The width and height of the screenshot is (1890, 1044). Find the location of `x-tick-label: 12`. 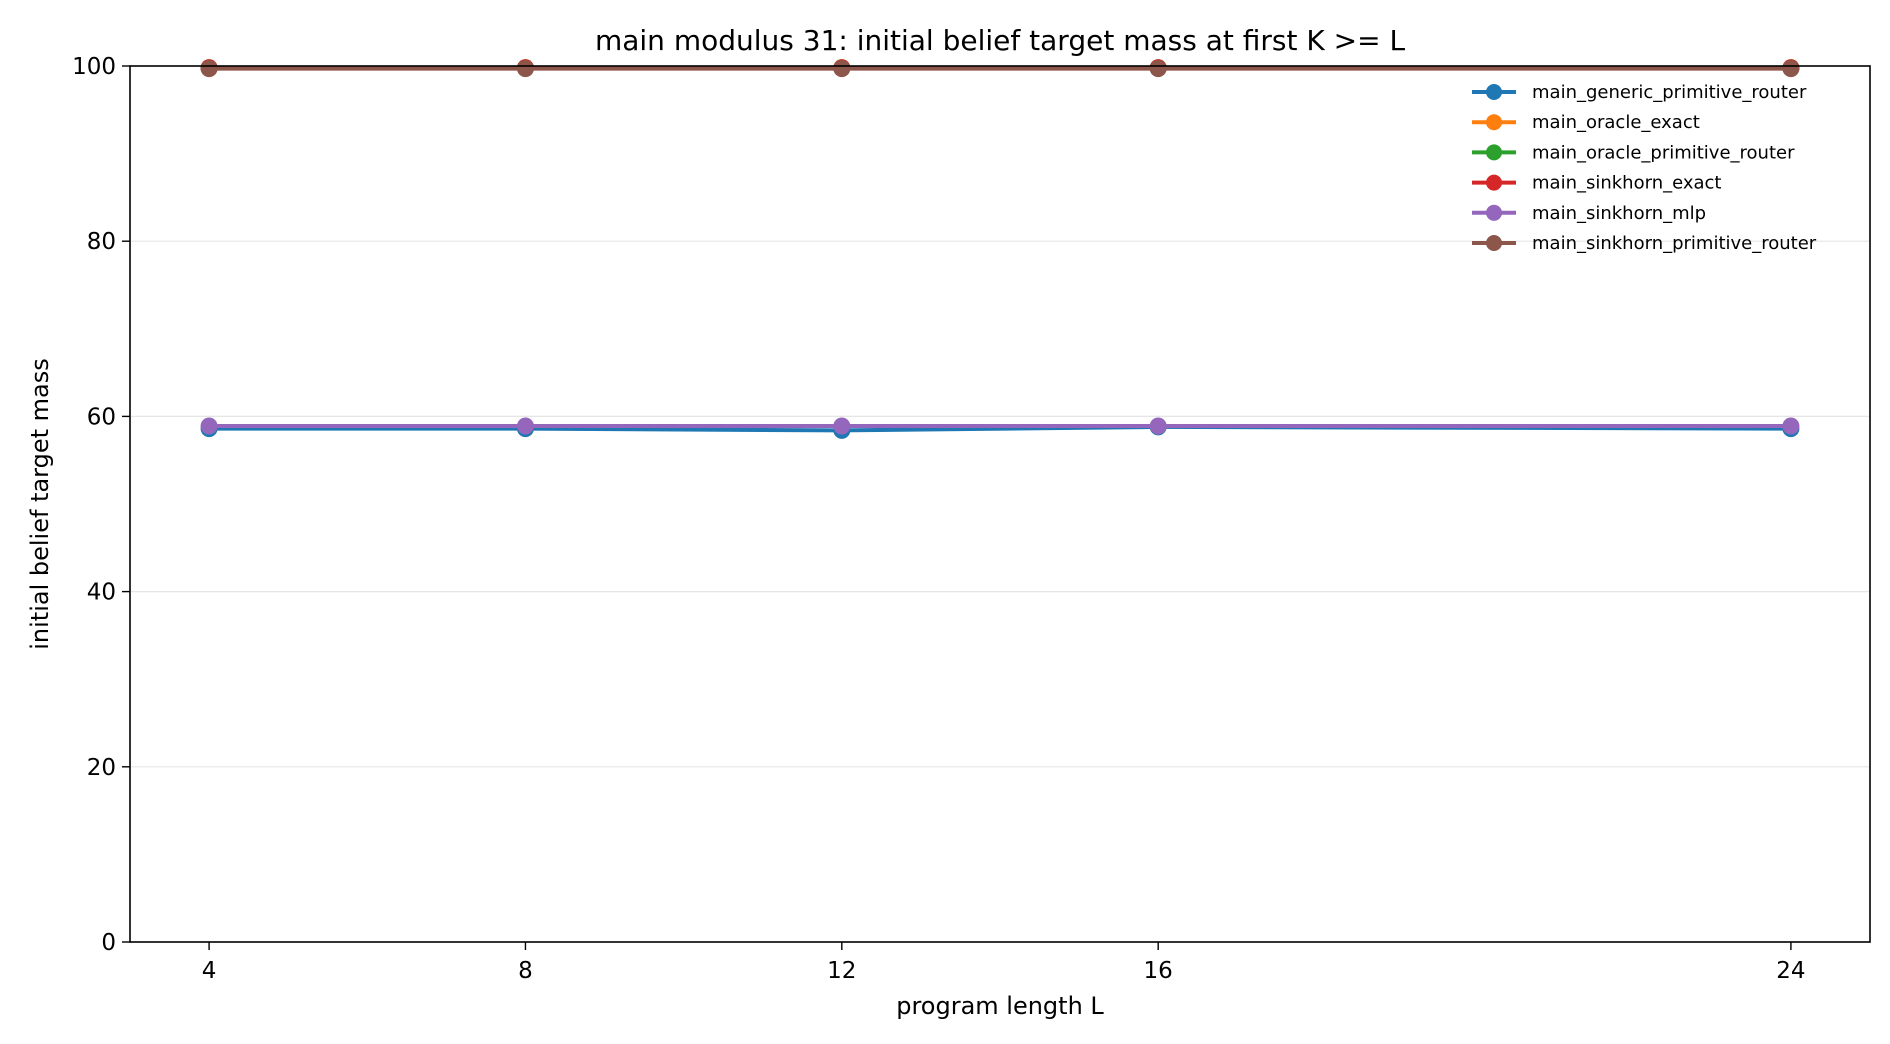

x-tick-label: 12 is located at coordinates (841, 971).